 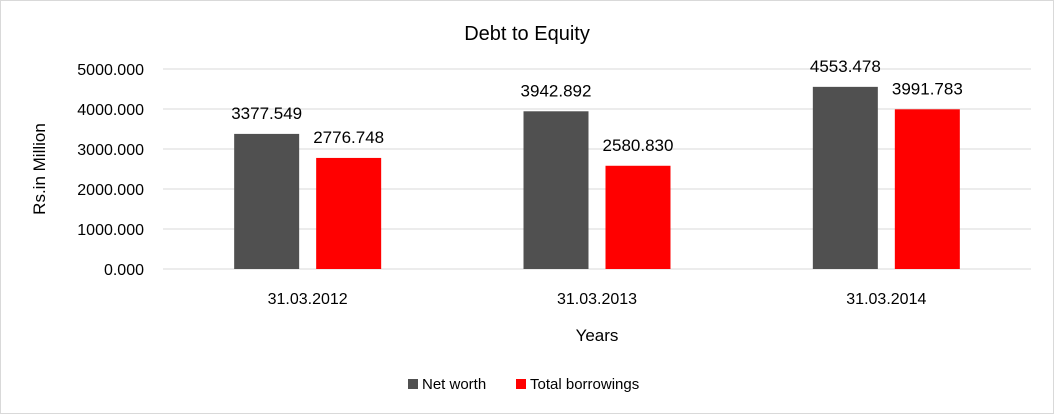 I want to click on y-tick-label: 0.000, so click(x=124, y=270).